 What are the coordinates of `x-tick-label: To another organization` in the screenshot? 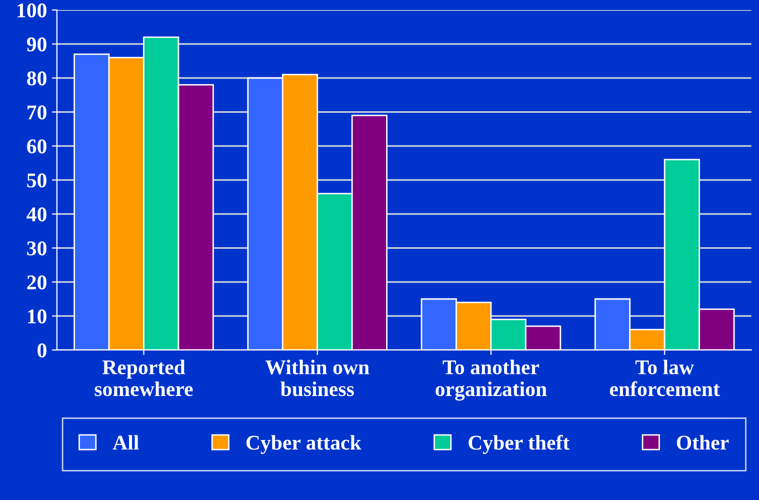 It's located at (491, 380).